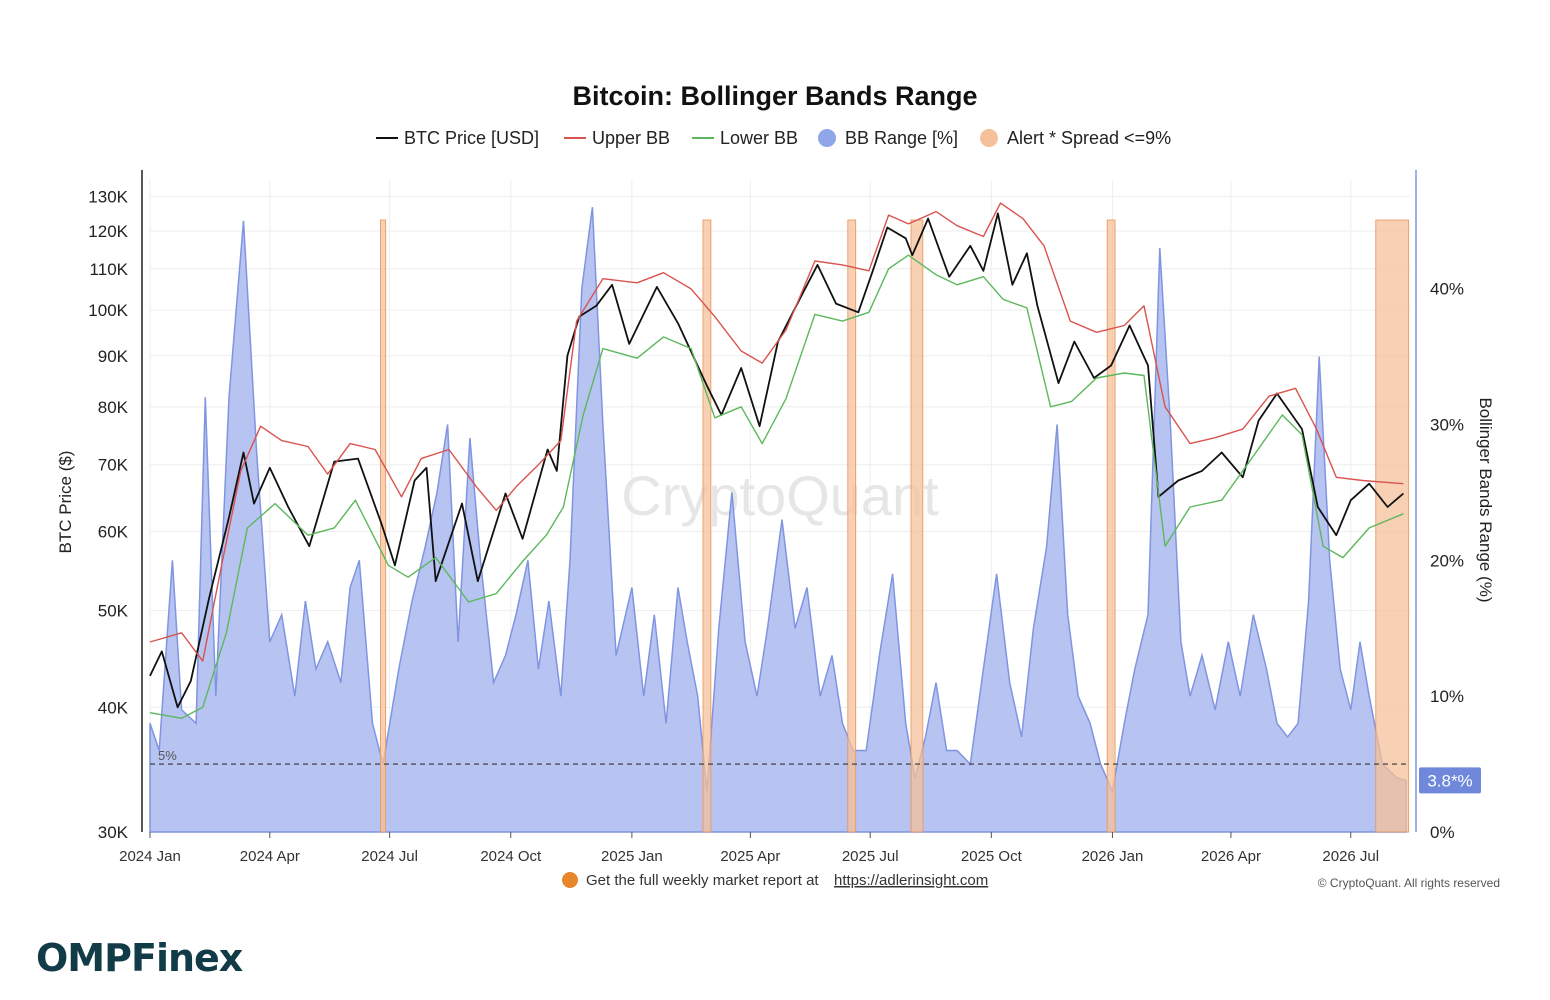 The width and height of the screenshot is (1550, 1000). Describe the element at coordinates (113, 707) in the screenshot. I see `y-left-tick-label: 40K` at that location.